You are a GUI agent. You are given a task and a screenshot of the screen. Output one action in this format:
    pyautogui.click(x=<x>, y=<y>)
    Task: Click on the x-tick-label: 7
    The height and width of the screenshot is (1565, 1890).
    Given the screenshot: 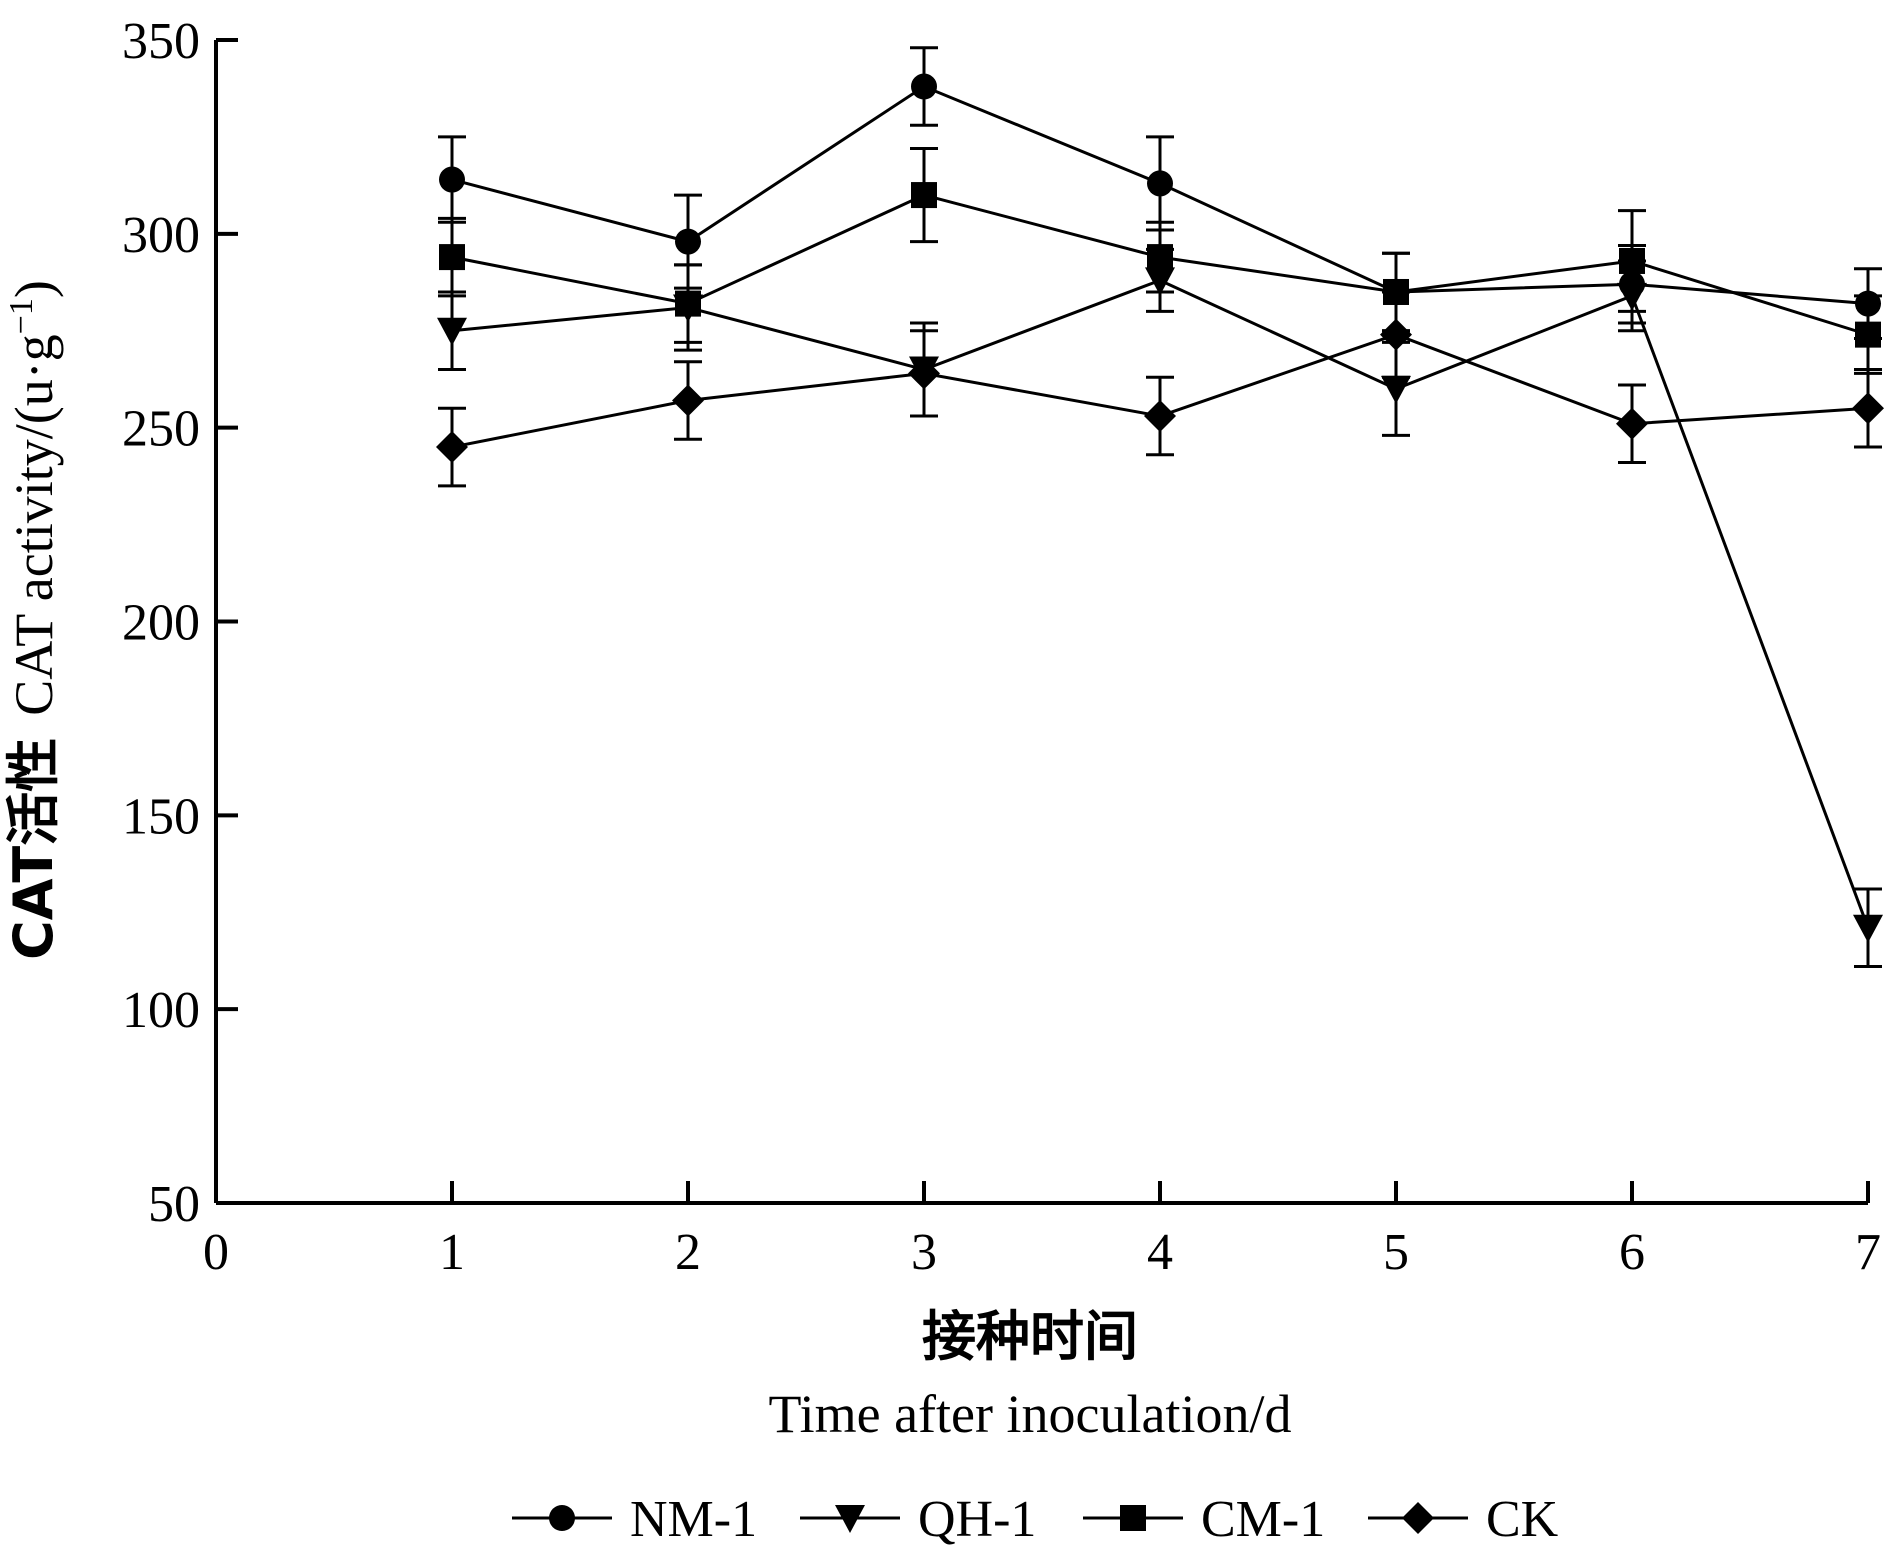 What is the action you would take?
    pyautogui.click(x=1868, y=1252)
    